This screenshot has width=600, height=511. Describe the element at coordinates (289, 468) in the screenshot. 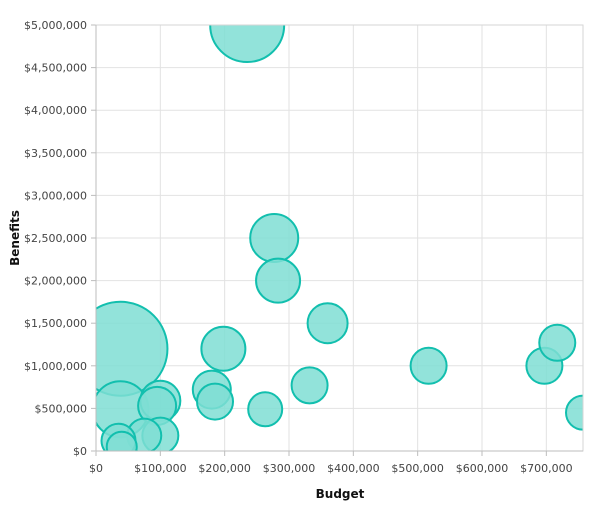

I see `x-tick-label: $300,000` at that location.